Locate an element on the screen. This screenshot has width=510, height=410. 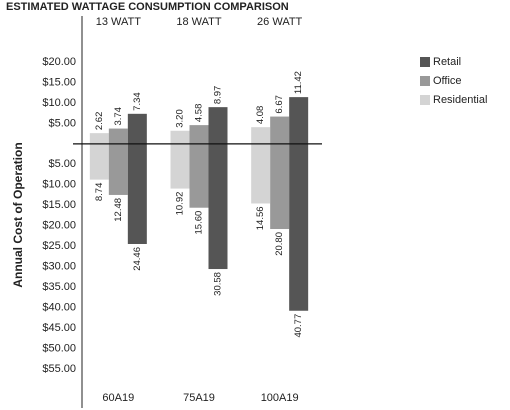
y-axis-title: Annual Cost of Operation is located at coordinates (18, 214).